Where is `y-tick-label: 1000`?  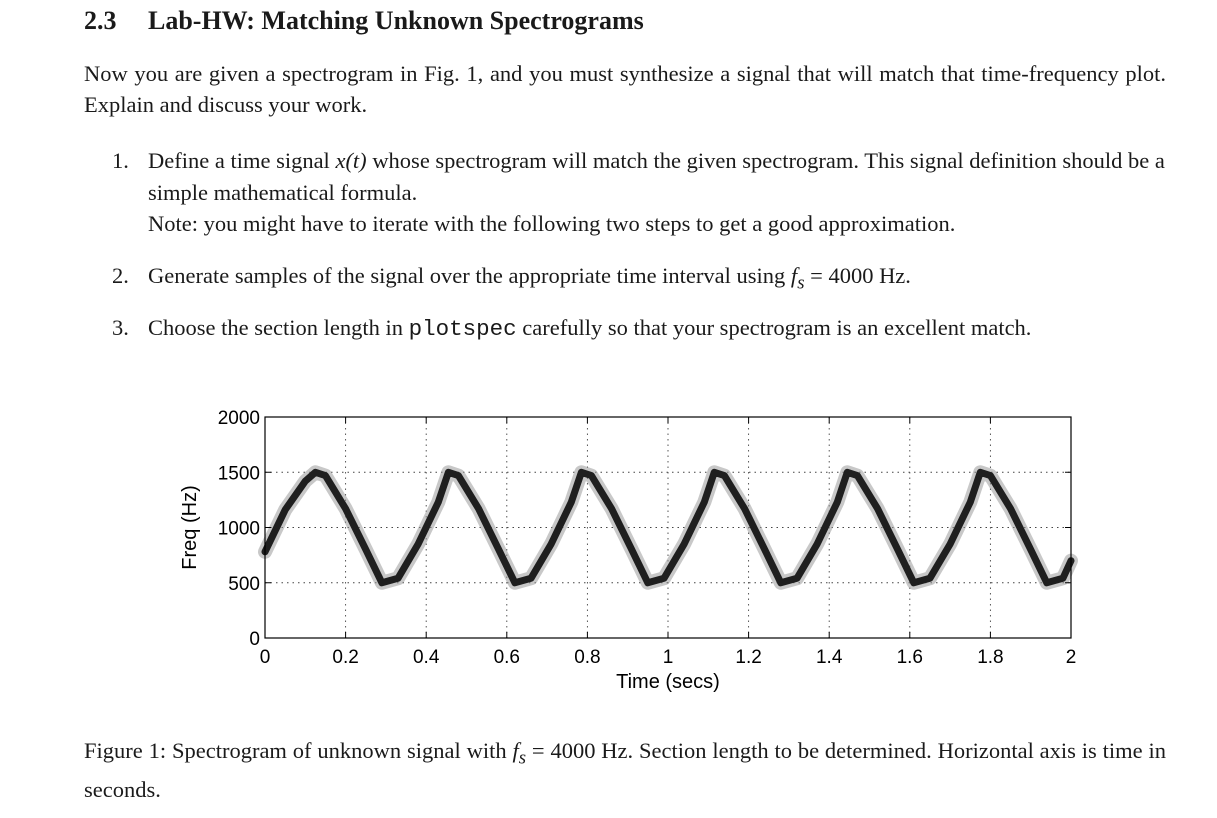
y-tick-label: 1000 is located at coordinates (239, 529).